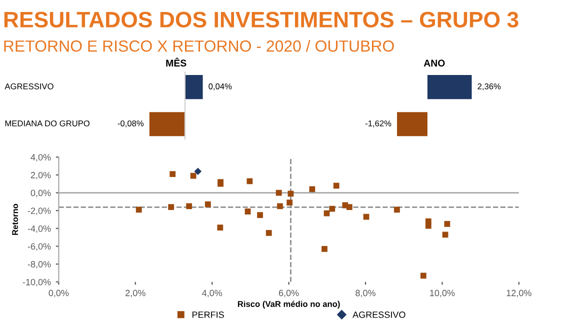 Image resolution: width=587 pixels, height=320 pixels. I want to click on y-tick-label: -10,0%, so click(36, 282).